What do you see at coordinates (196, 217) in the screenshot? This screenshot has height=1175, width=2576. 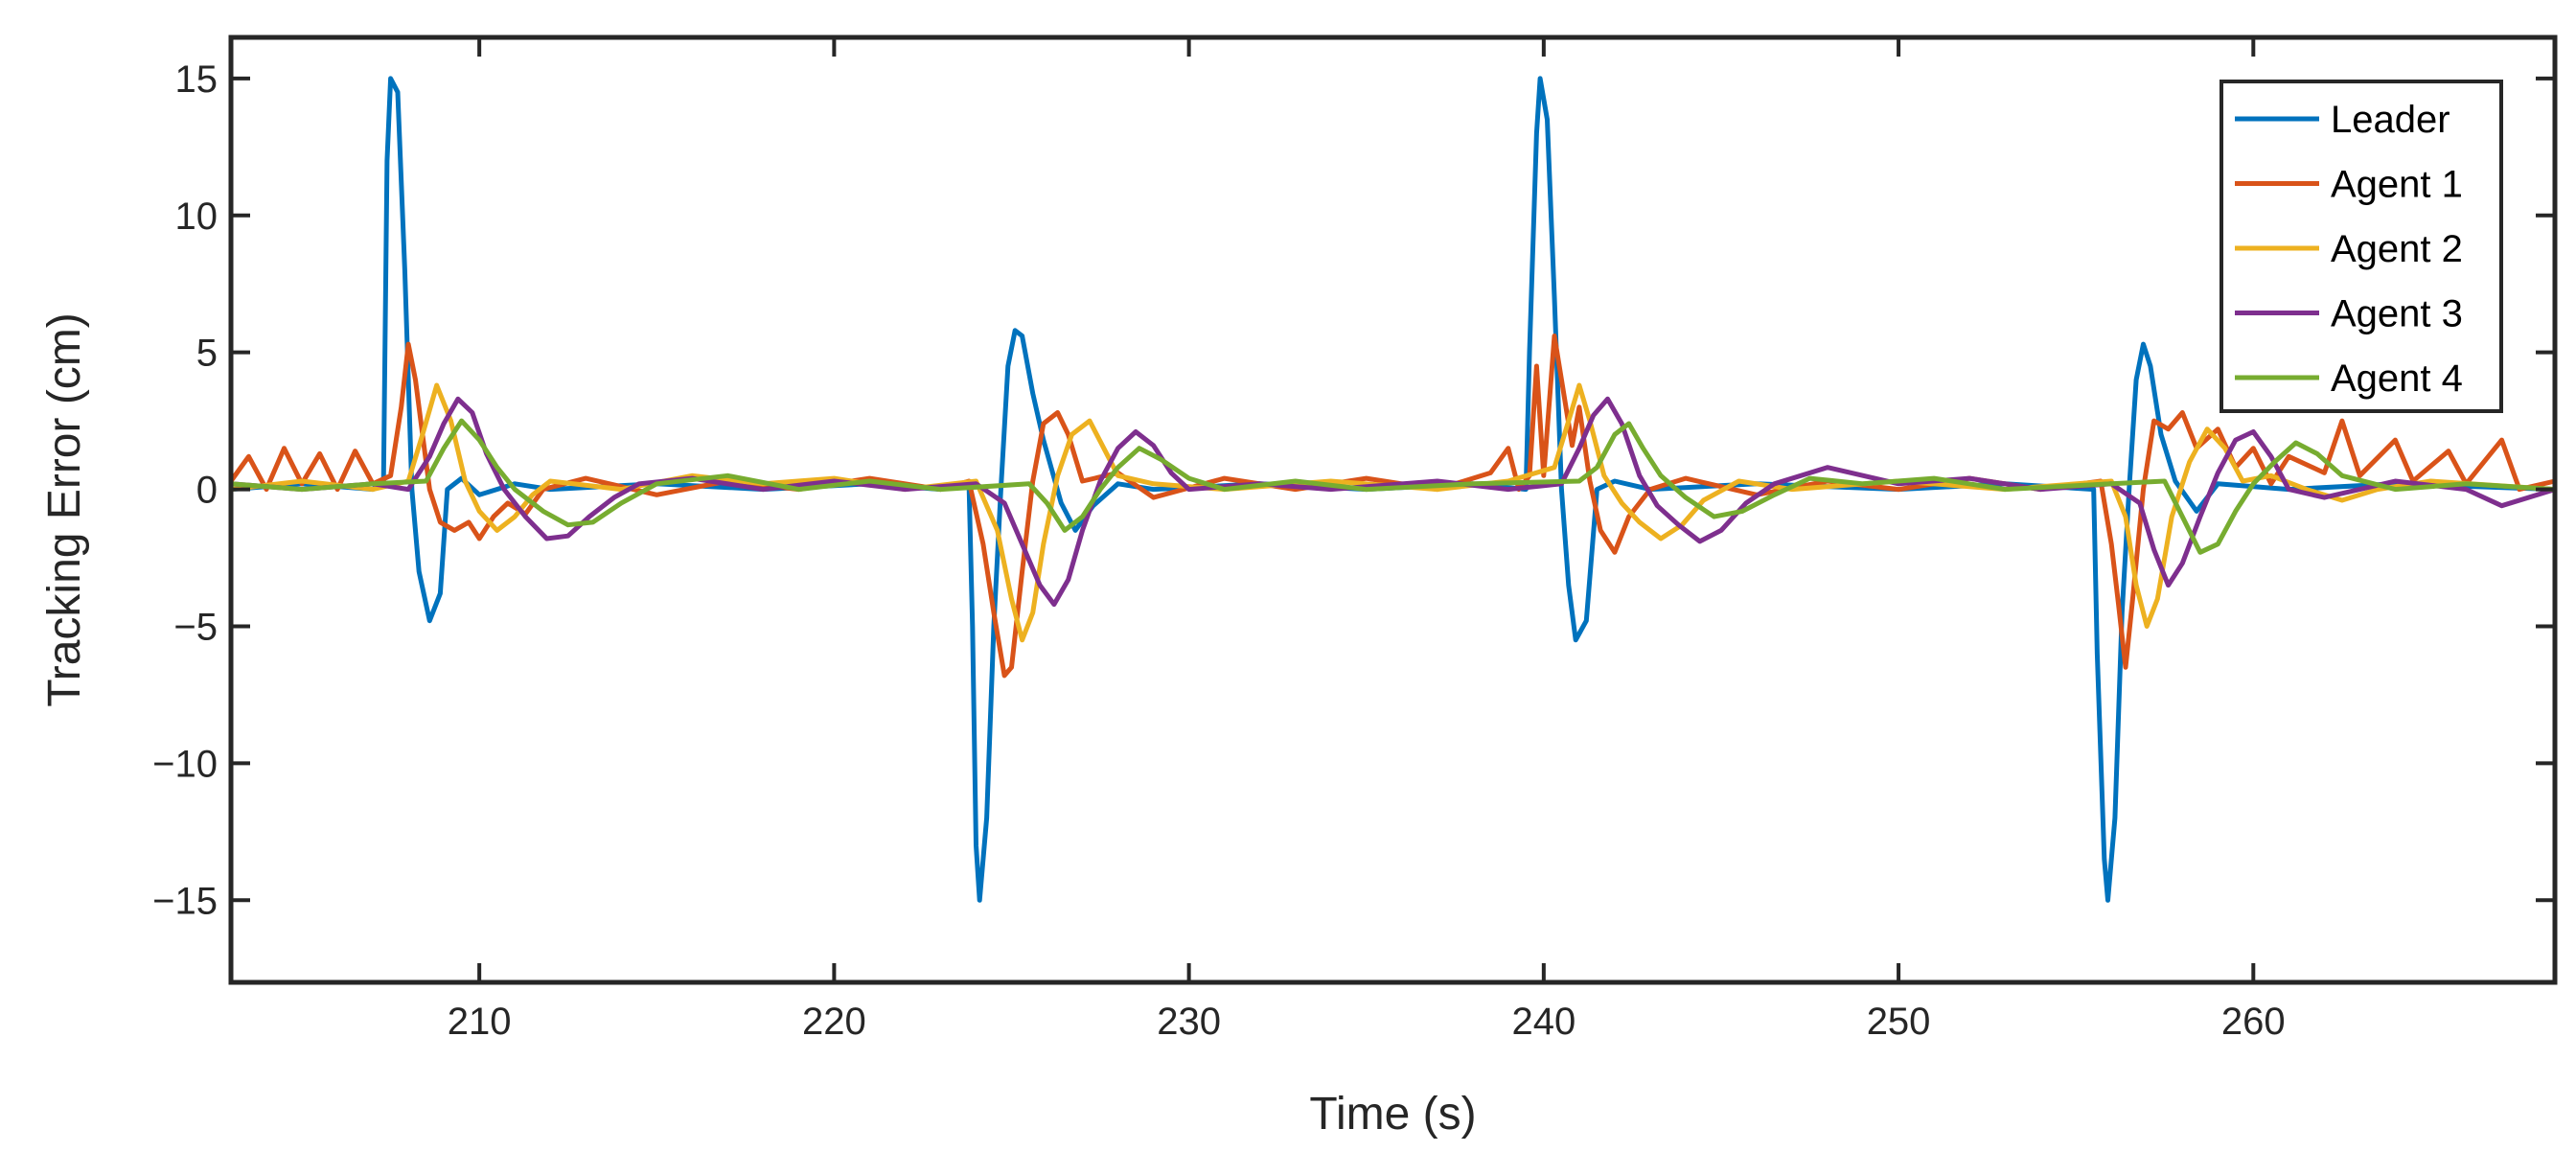 I see `y-tick-label: 10` at bounding box center [196, 217].